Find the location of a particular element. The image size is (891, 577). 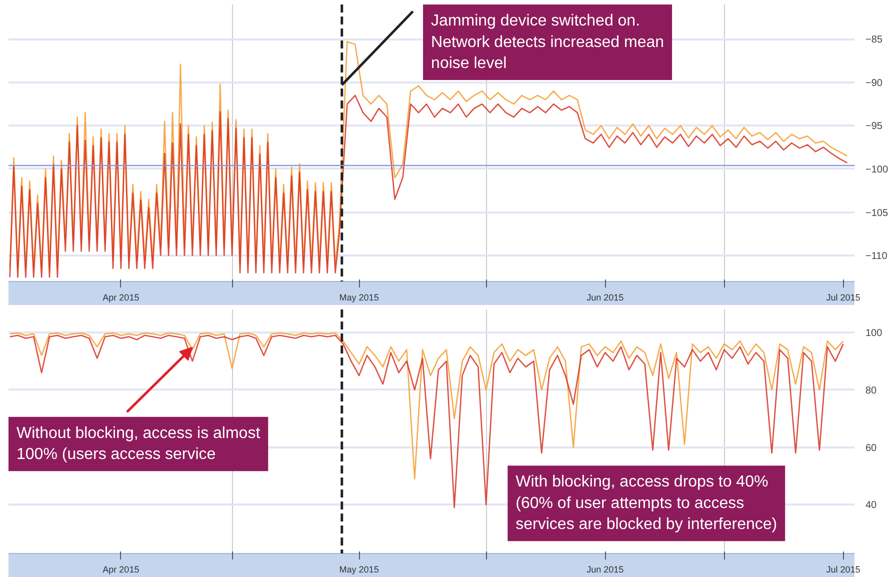

y-tick-label: 100 is located at coordinates (874, 333).